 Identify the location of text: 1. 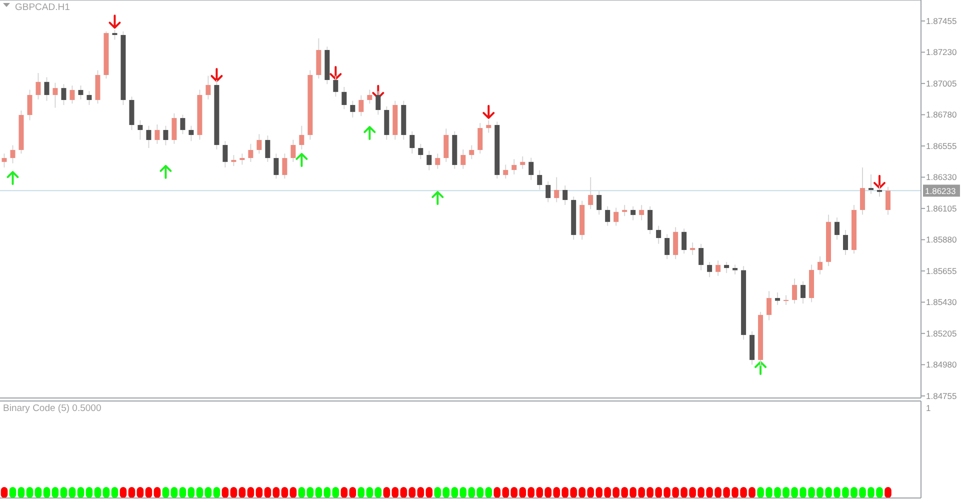
(928, 408).